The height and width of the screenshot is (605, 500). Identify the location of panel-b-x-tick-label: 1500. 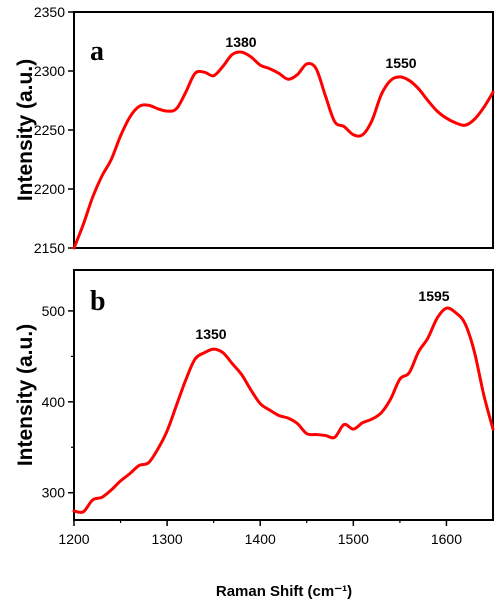
(353, 539).